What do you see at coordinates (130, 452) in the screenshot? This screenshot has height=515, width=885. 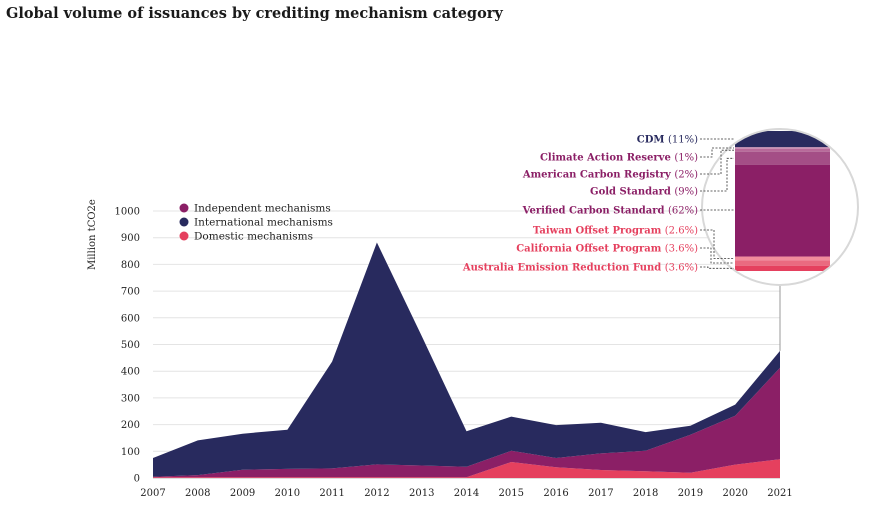 I see `y-tick-label: 100` at bounding box center [130, 452].